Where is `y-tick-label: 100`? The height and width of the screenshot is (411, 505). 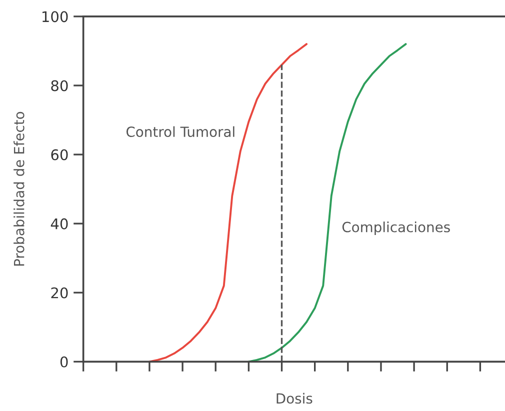 y-tick-label: 100 is located at coordinates (55, 16).